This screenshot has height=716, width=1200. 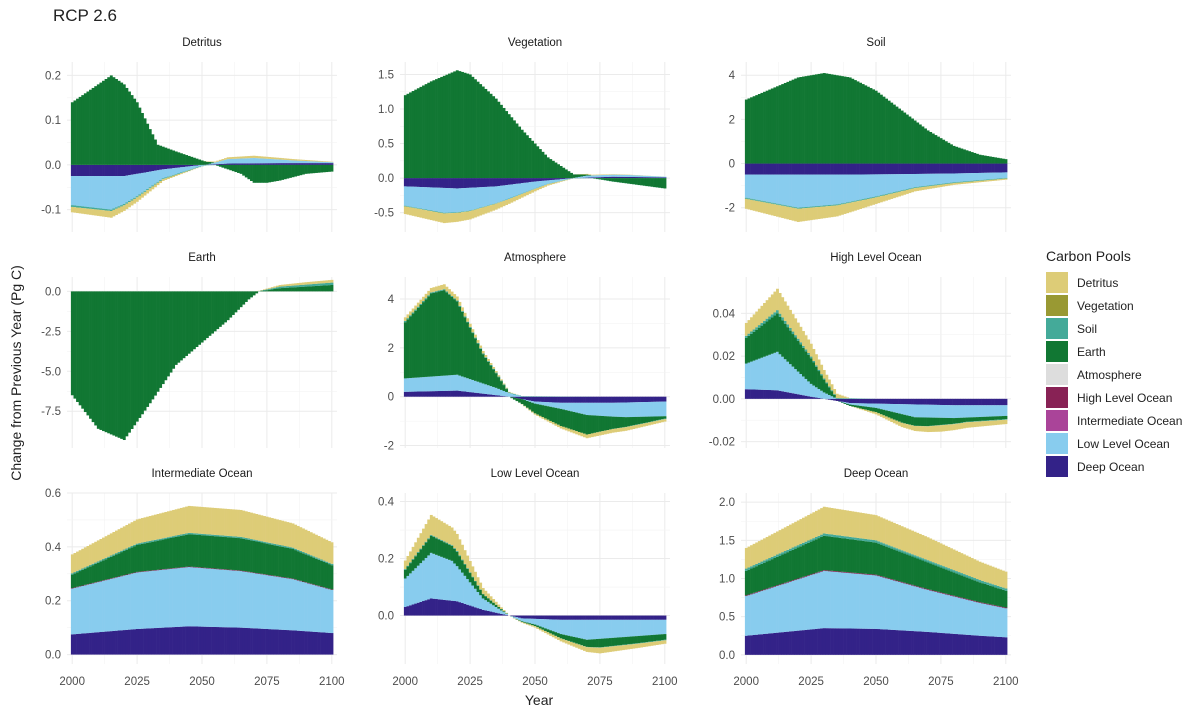 What do you see at coordinates (1123, 443) in the screenshot?
I see `legend-label: Low Level Ocean` at bounding box center [1123, 443].